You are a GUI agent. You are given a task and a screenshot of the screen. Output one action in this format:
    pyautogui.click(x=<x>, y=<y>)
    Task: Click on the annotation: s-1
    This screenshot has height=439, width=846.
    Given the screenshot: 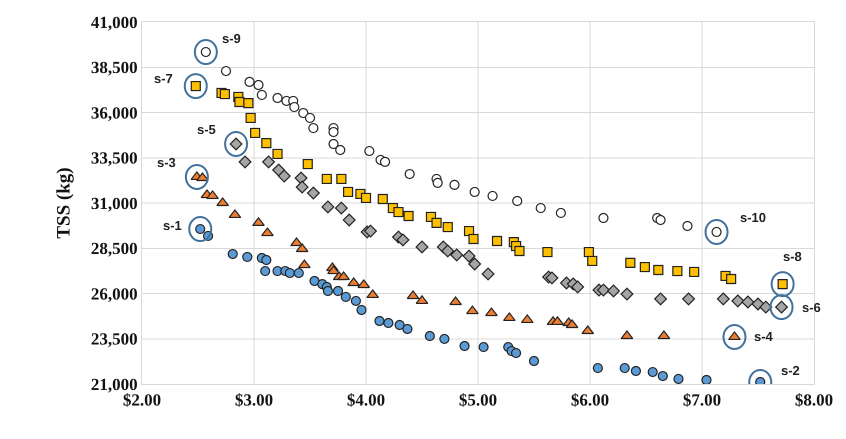 What is the action you would take?
    pyautogui.click(x=172, y=225)
    